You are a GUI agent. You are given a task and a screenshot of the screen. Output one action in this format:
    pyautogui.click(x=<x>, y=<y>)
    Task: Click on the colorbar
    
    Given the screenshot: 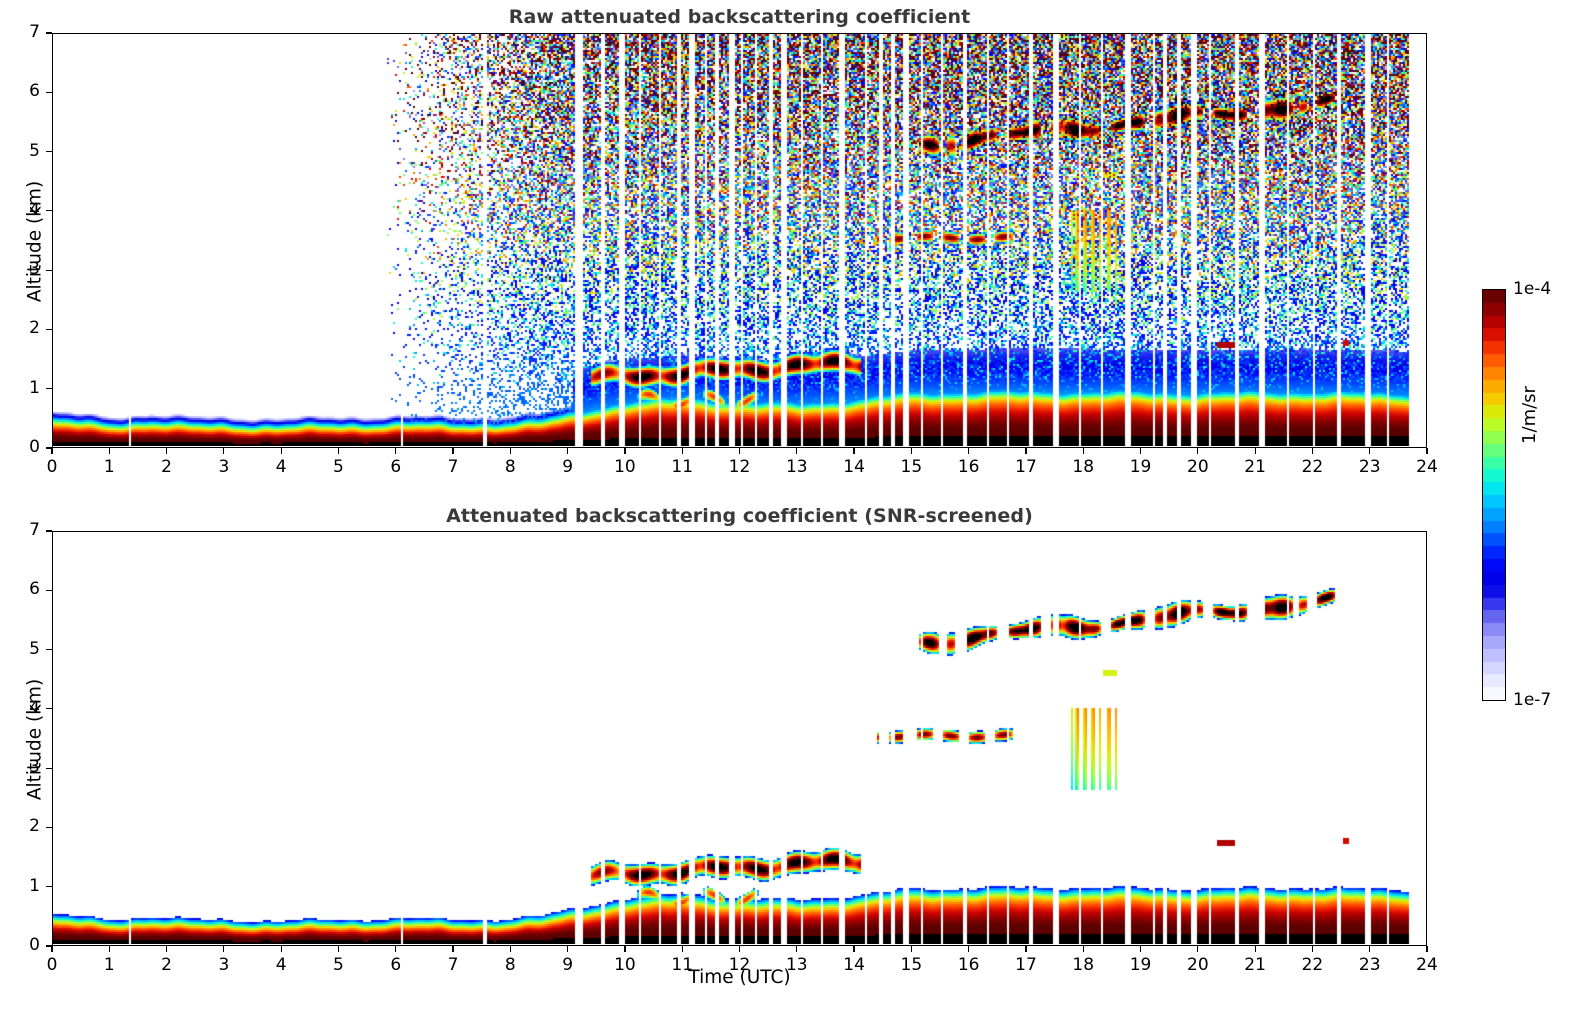 What is the action you would take?
    pyautogui.click(x=1494, y=495)
    